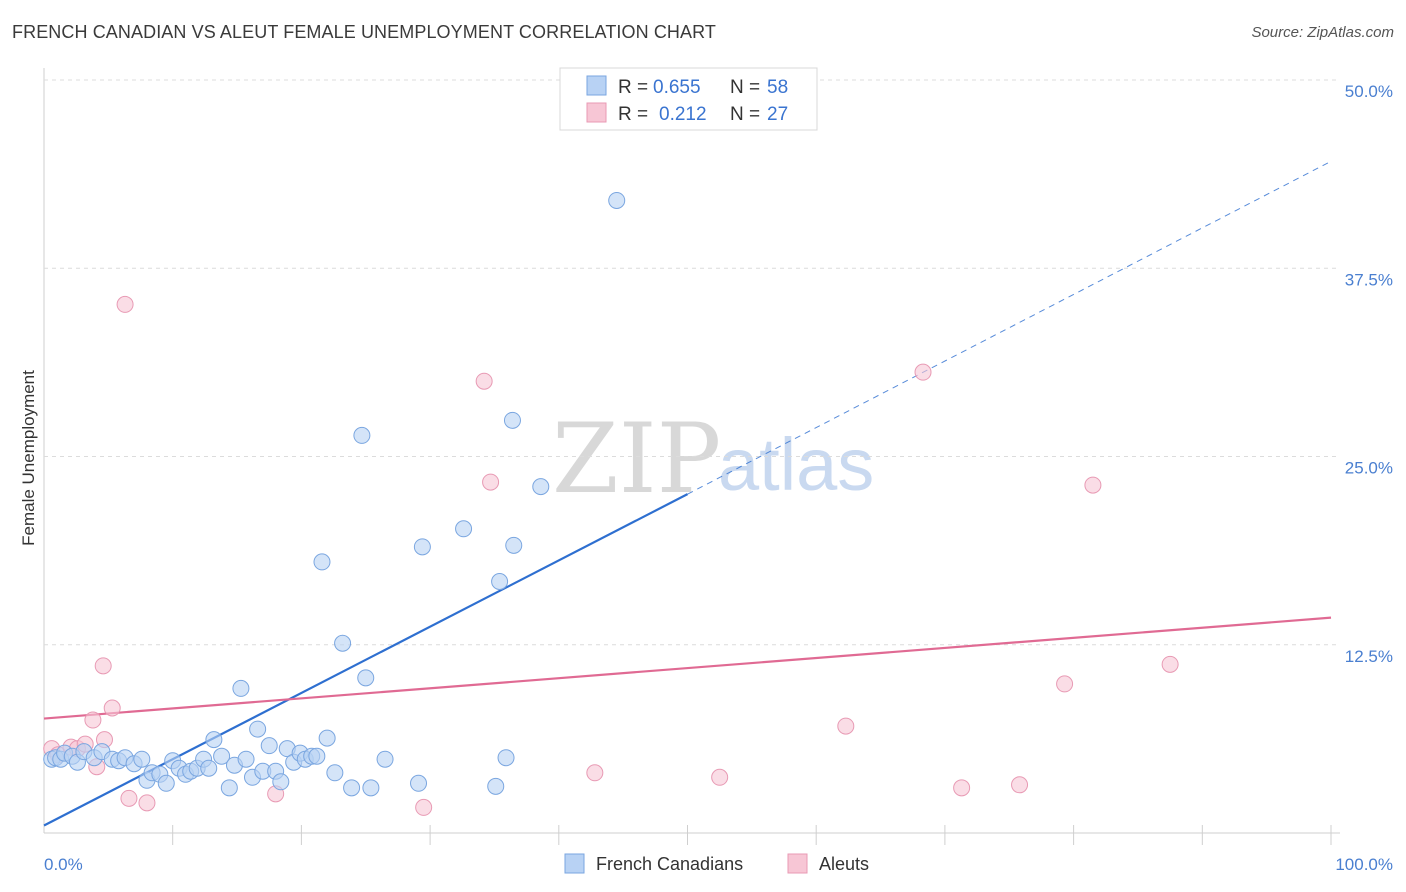 This screenshot has width=1406, height=892. I want to click on x-tick-label-min: 0.0%, so click(63, 864).